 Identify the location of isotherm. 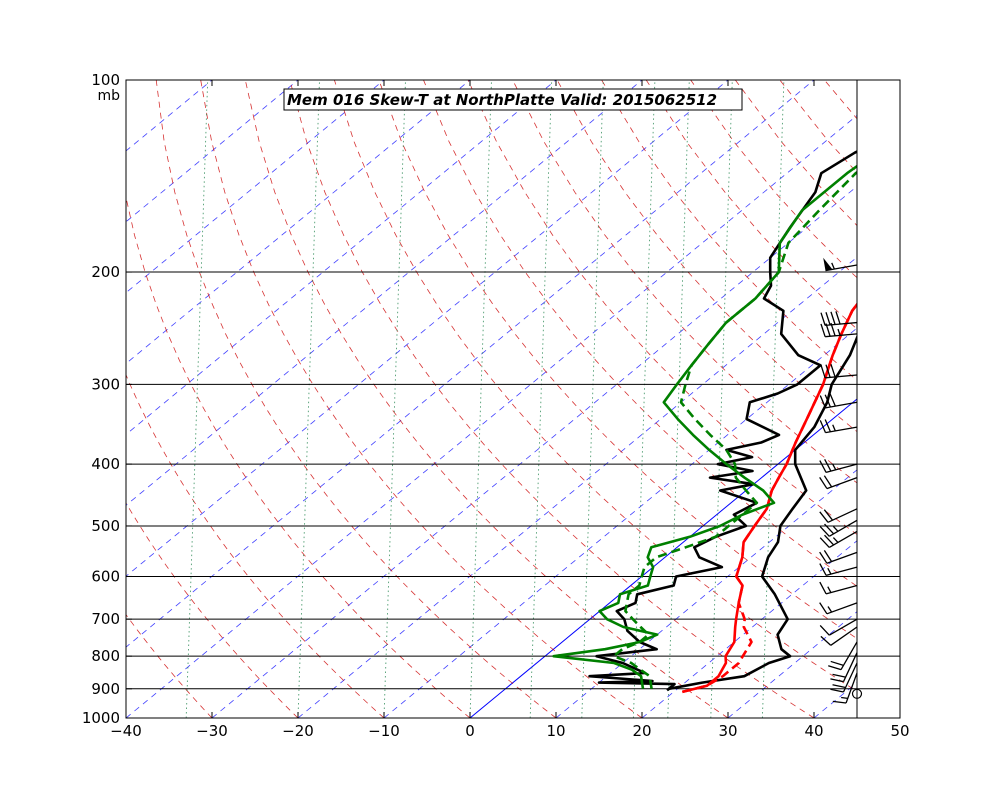
(706, 593).